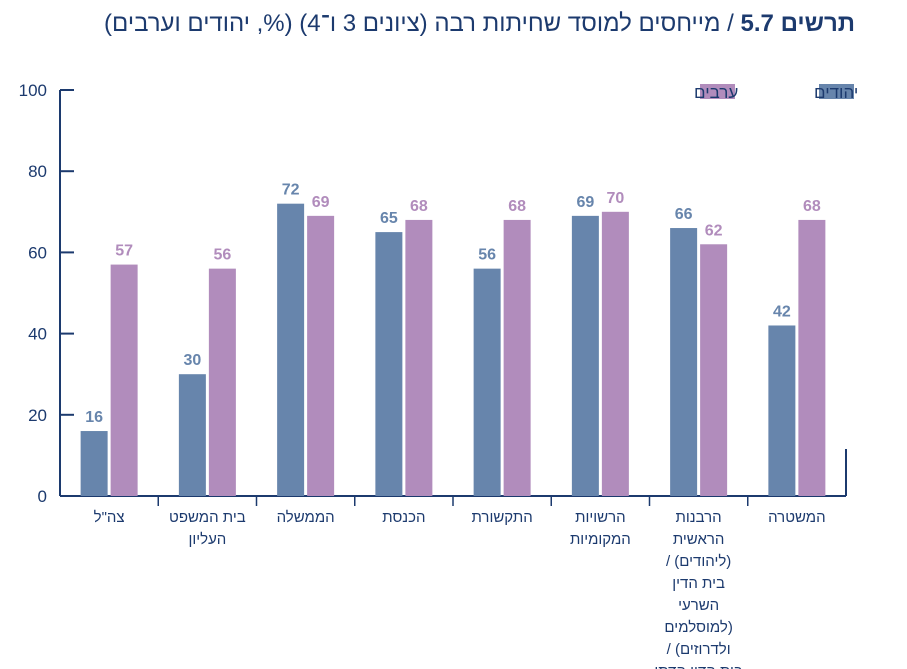  Describe the element at coordinates (37, 334) in the screenshot. I see `y-tick-label: 40` at that location.